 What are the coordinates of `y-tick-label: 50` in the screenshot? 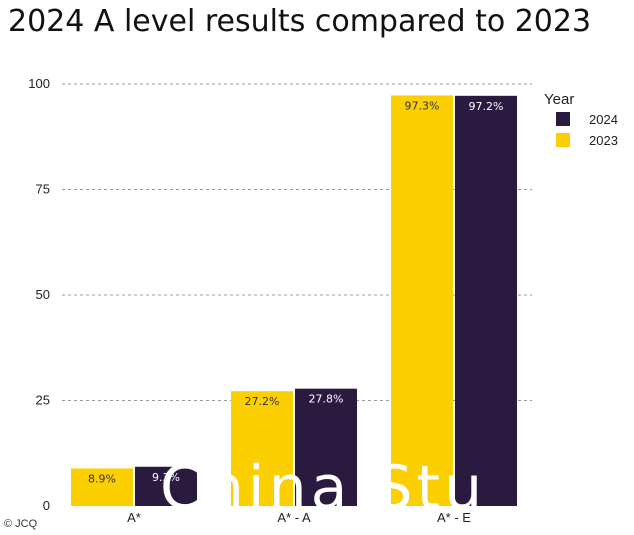 It's located at (43, 294).